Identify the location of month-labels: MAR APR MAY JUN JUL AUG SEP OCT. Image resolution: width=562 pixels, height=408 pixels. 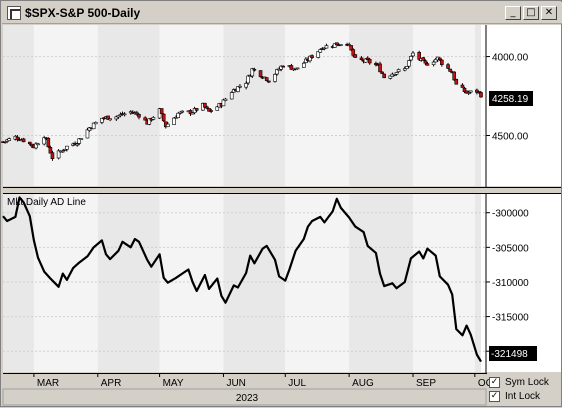
(266, 381).